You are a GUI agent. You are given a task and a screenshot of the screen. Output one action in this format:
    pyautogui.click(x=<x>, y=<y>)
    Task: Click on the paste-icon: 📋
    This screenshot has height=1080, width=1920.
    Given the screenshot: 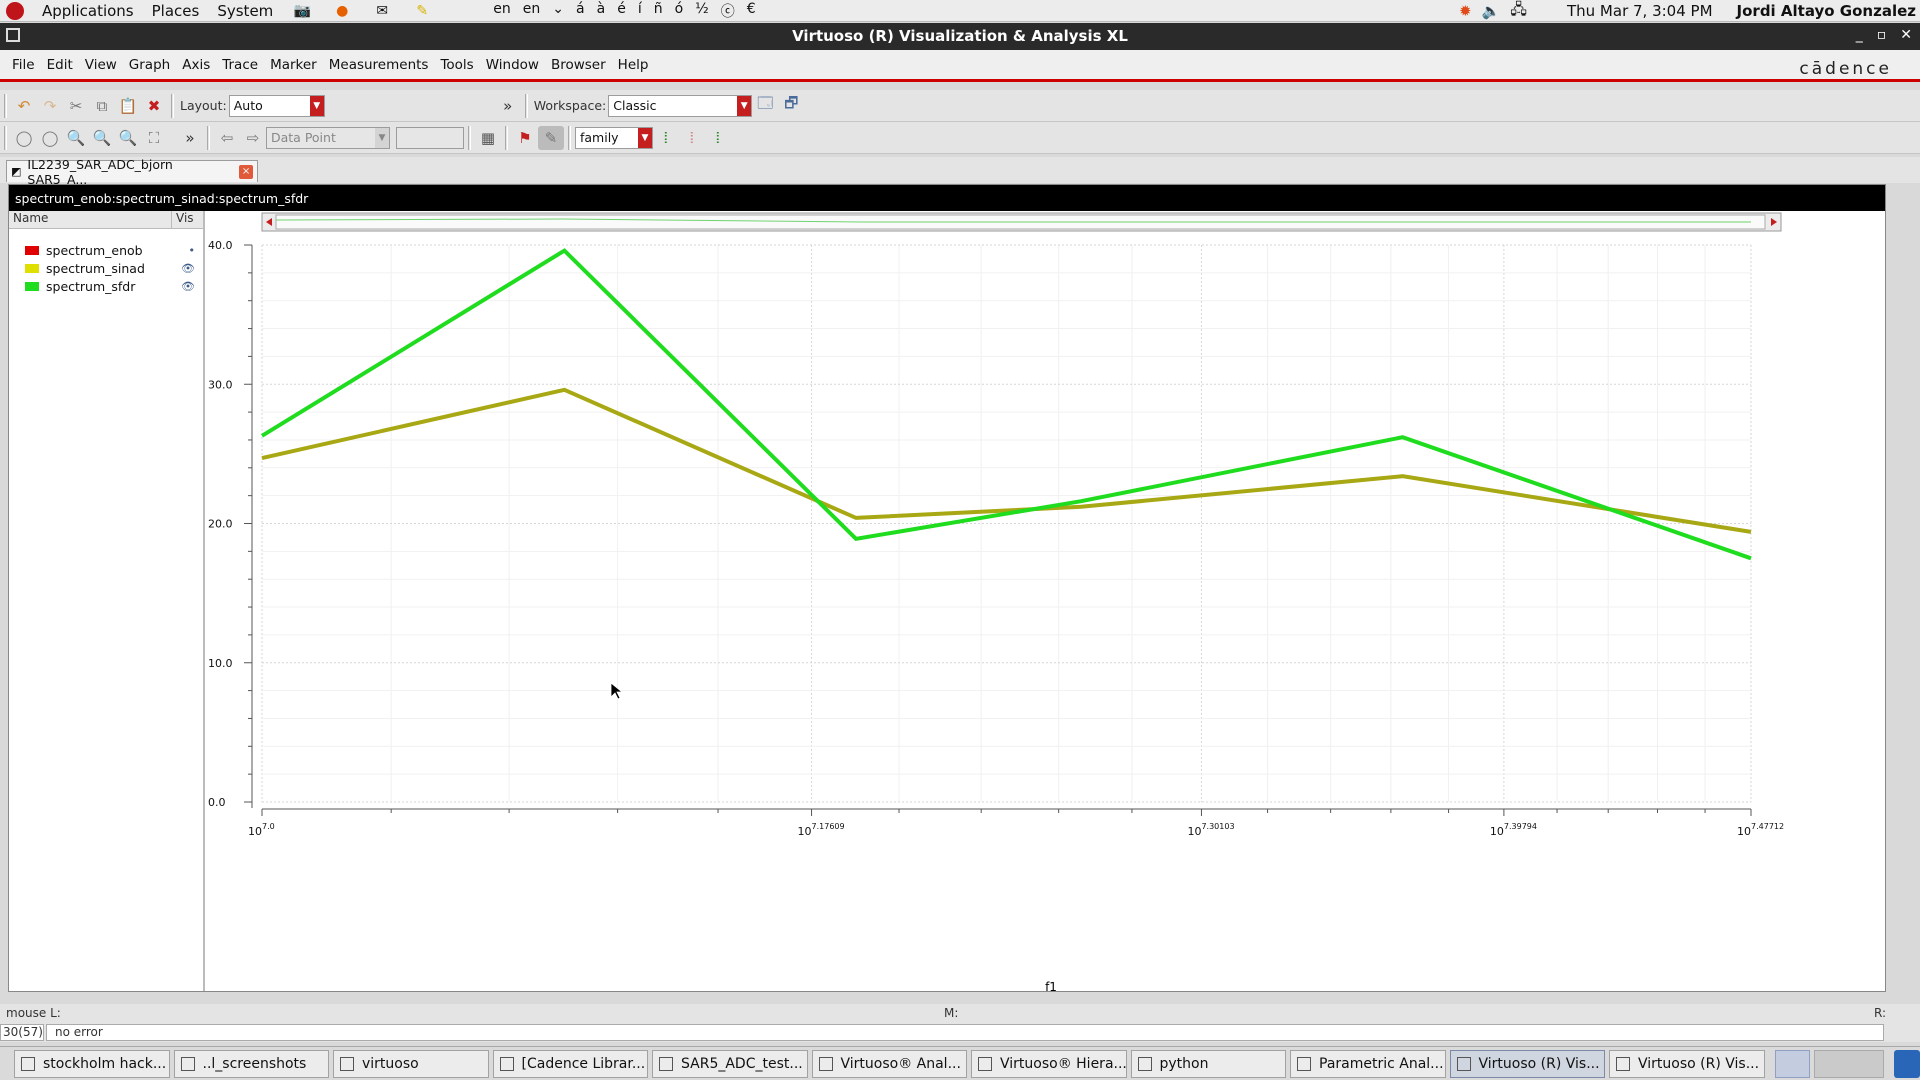 What is the action you would take?
    pyautogui.click(x=128, y=105)
    